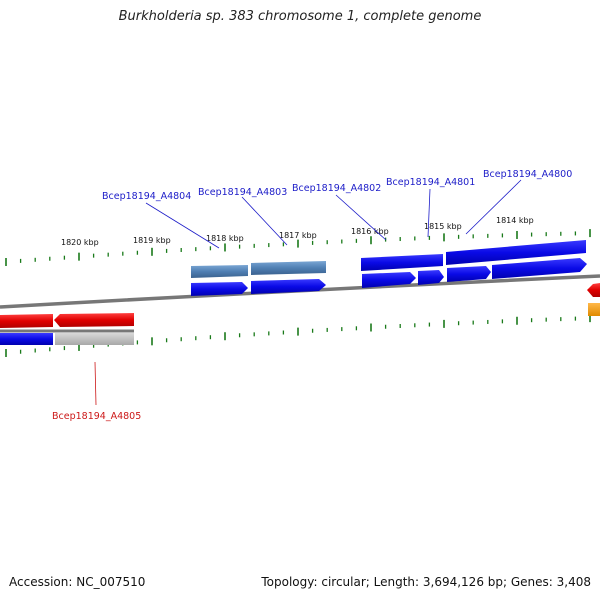 This screenshot has width=600, height=600. Describe the element at coordinates (96, 416) in the screenshot. I see `gene-label-A4805: Bcep18194_A4805` at that location.